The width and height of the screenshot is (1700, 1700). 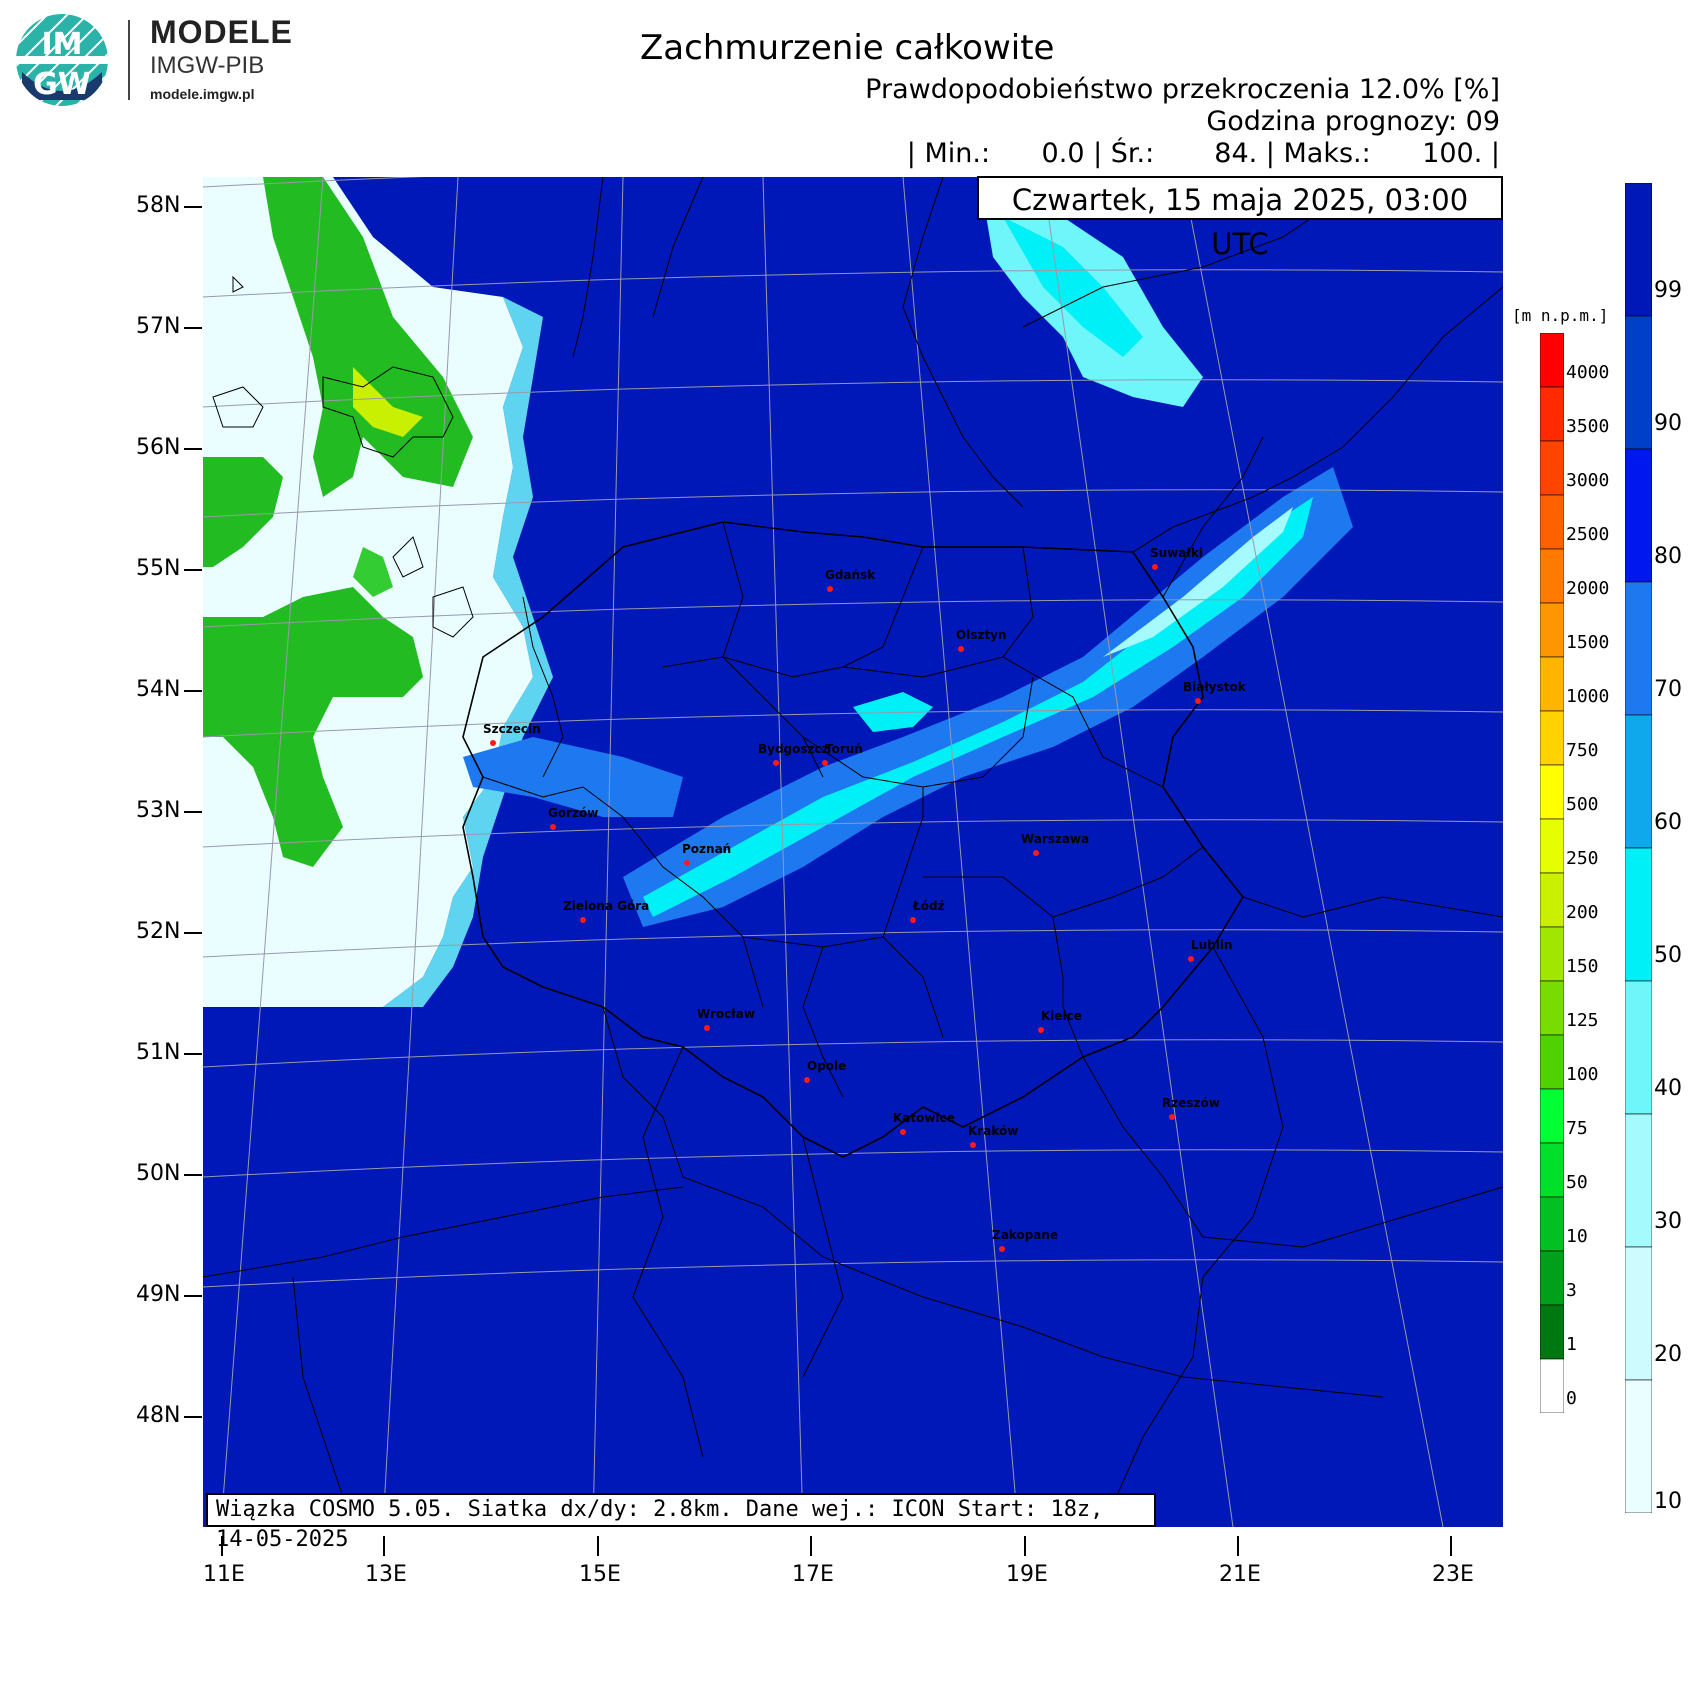 What do you see at coordinates (1240, 1574) in the screenshot?
I see `longitude-label: 21E` at bounding box center [1240, 1574].